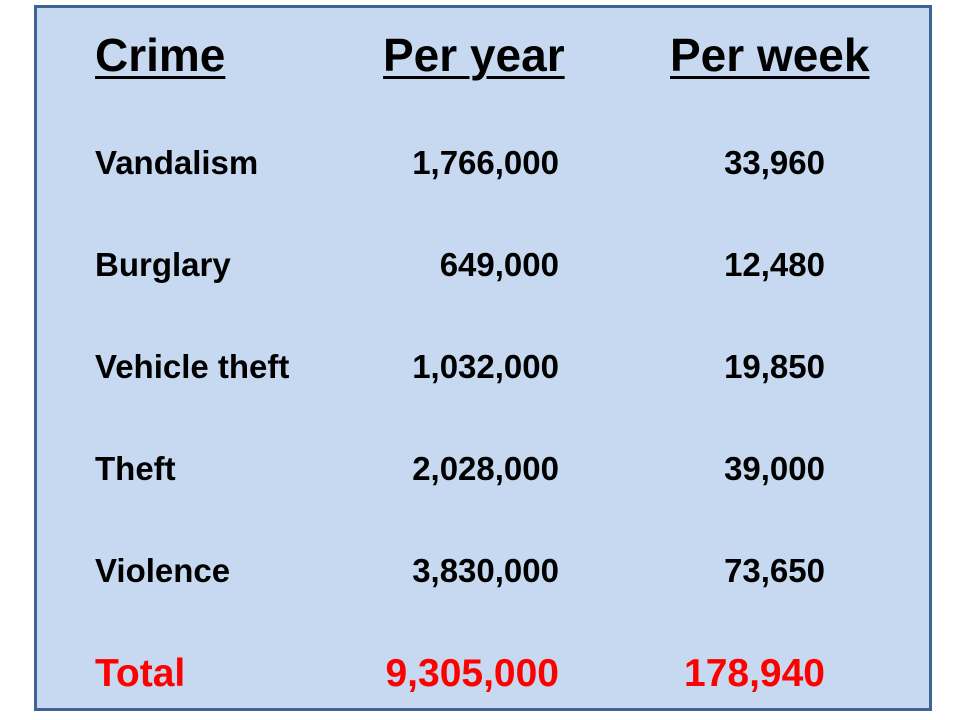 The image size is (960, 720). What do you see at coordinates (163, 570) in the screenshot?
I see `row-crime-name: Violence` at bounding box center [163, 570].